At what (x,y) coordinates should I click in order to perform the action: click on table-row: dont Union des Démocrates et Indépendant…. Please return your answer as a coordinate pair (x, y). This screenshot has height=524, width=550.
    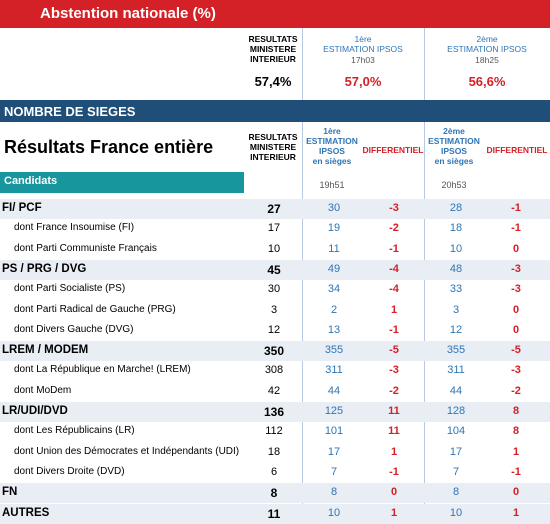
    Looking at the image, I should click on (275, 453).